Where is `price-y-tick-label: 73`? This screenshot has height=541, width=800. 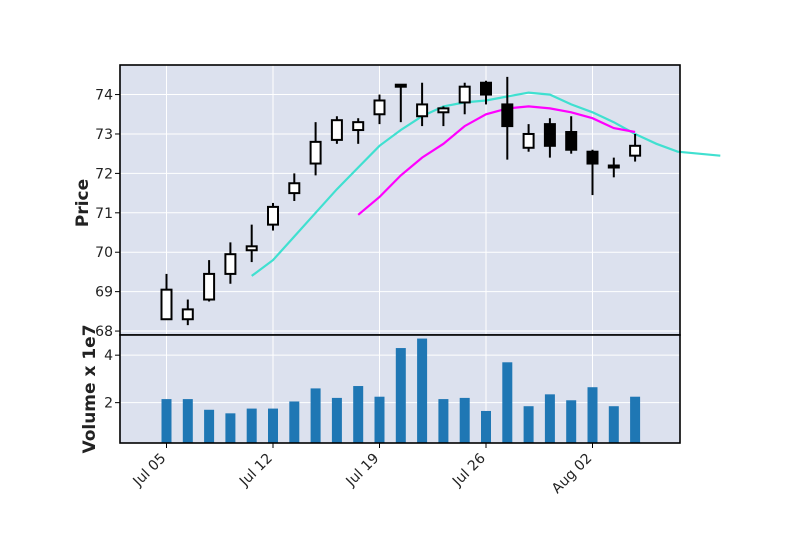 price-y-tick-label: 73 is located at coordinates (104, 135).